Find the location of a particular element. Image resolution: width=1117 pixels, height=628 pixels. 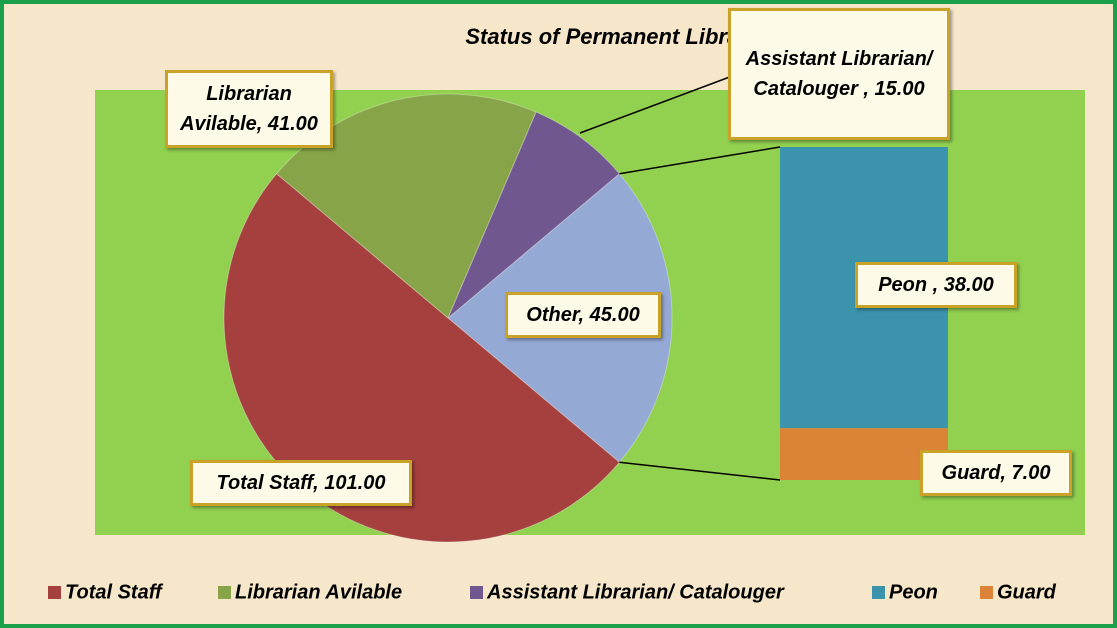

legend-label: Peon is located at coordinates (913, 592).